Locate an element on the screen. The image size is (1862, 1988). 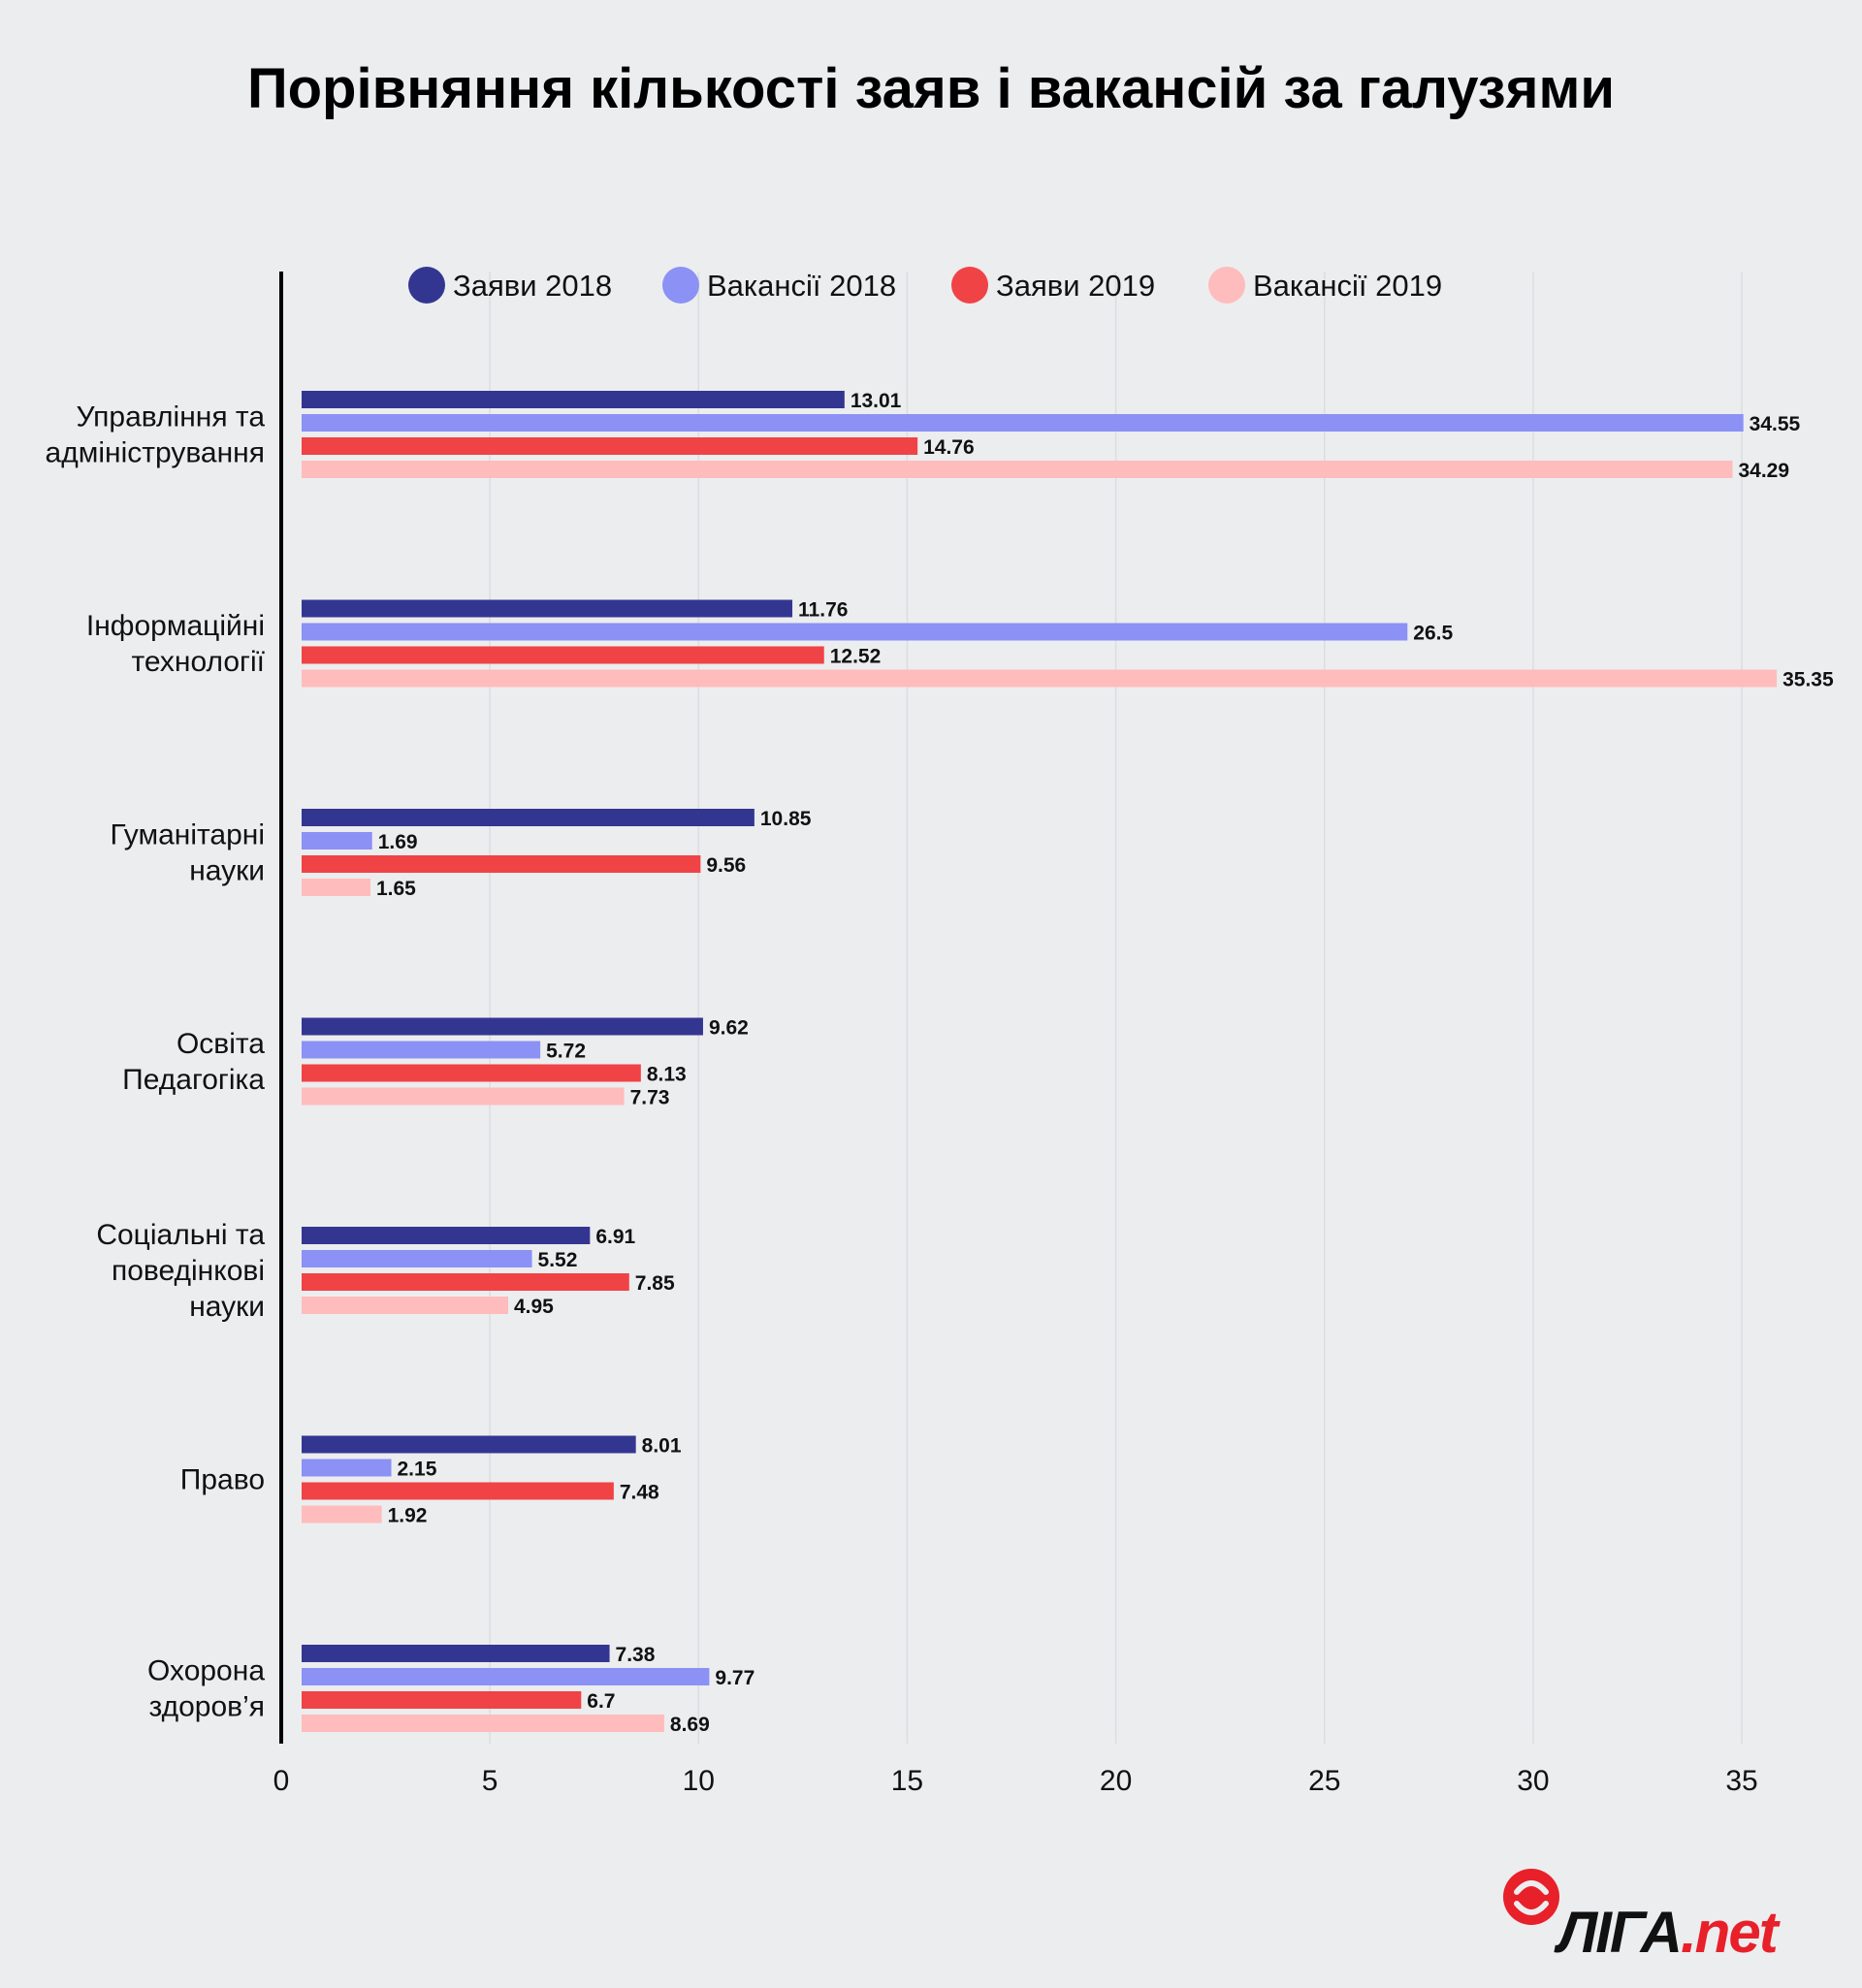
liga-emblem-icon is located at coordinates (1531, 1897).